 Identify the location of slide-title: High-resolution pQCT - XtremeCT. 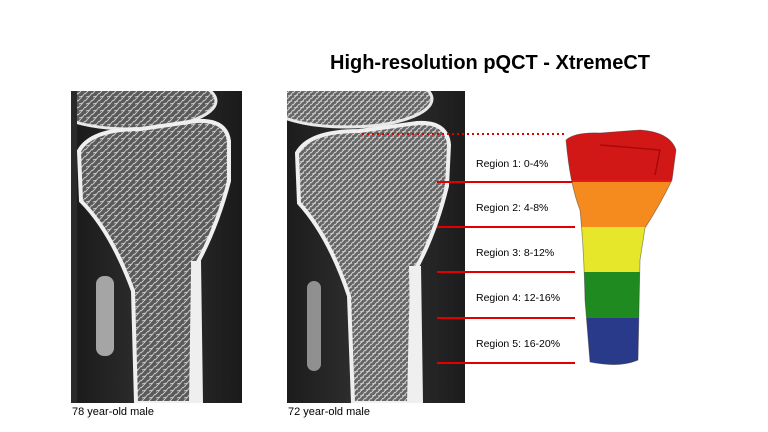
(490, 63).